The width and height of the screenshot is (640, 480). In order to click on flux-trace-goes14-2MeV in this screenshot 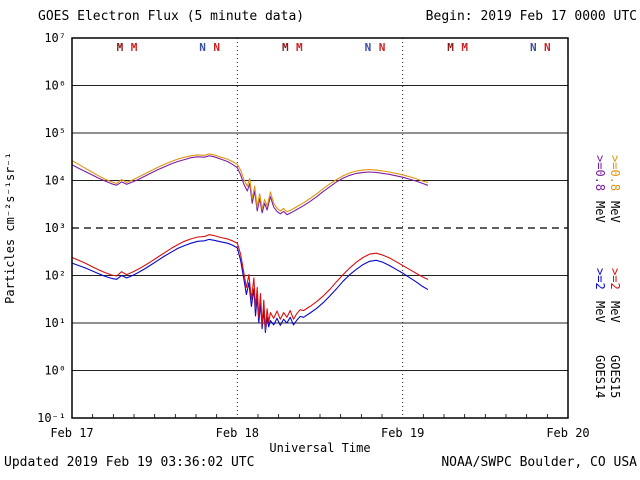, I will do `click(250, 286)`.